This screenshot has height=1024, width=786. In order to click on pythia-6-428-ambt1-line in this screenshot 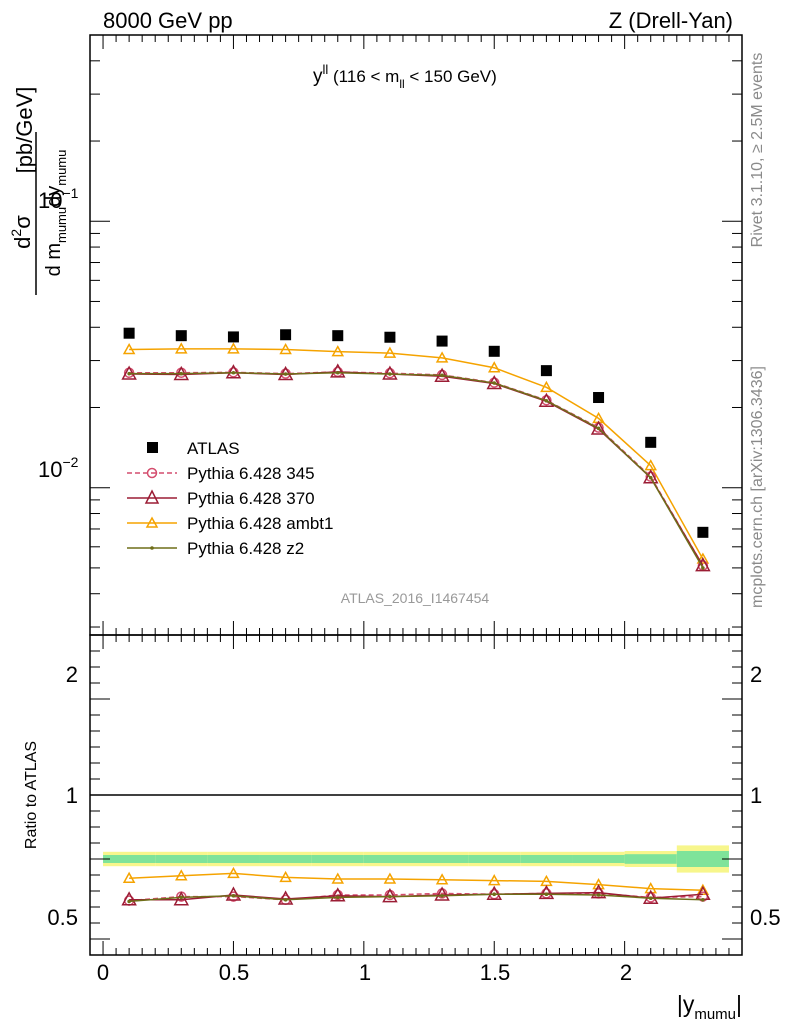, I will do `click(416, 881)`.